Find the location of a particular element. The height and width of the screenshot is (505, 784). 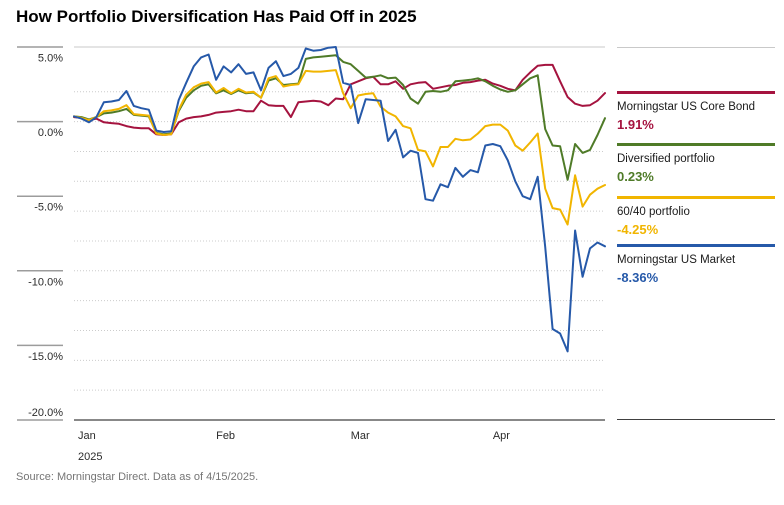

x-axis-label: Apr is located at coordinates (501, 436).